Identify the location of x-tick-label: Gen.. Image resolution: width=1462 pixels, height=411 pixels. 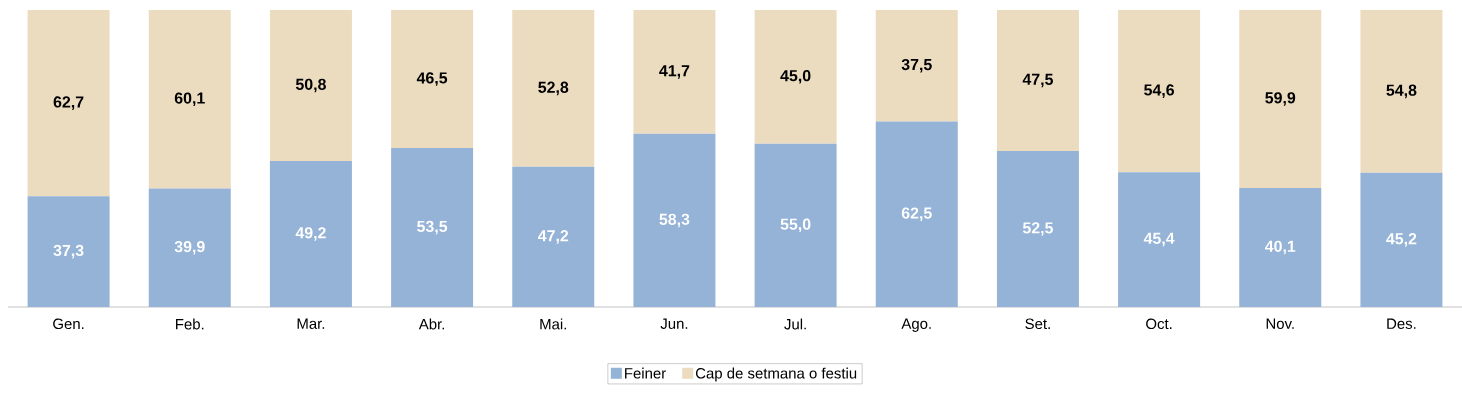
(68, 324).